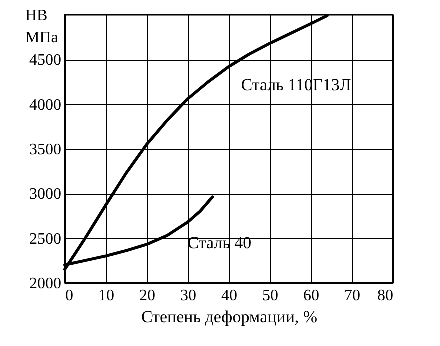  Describe the element at coordinates (46, 61) in the screenshot. I see `y-tick-label: 4500` at that location.